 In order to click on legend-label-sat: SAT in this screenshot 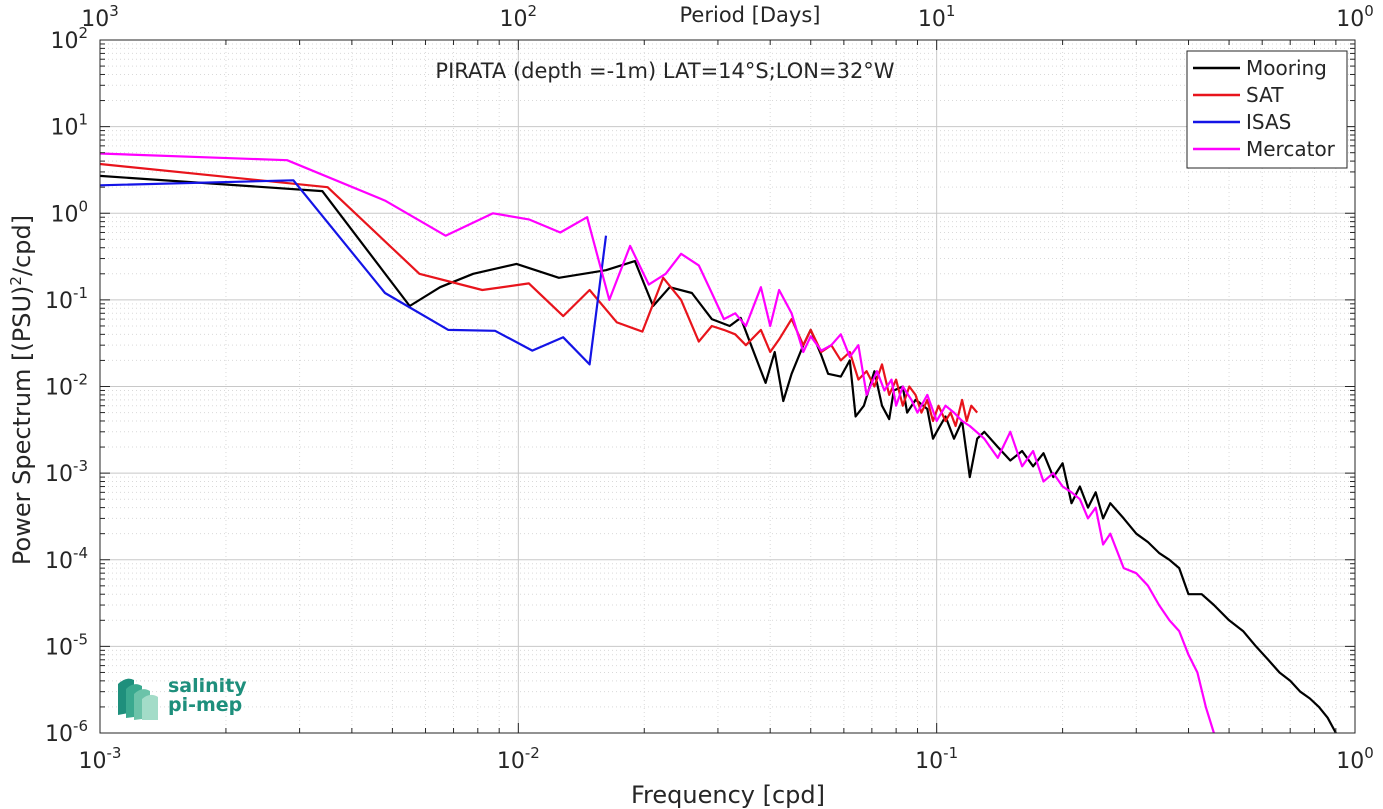, I will do `click(1265, 95)`.